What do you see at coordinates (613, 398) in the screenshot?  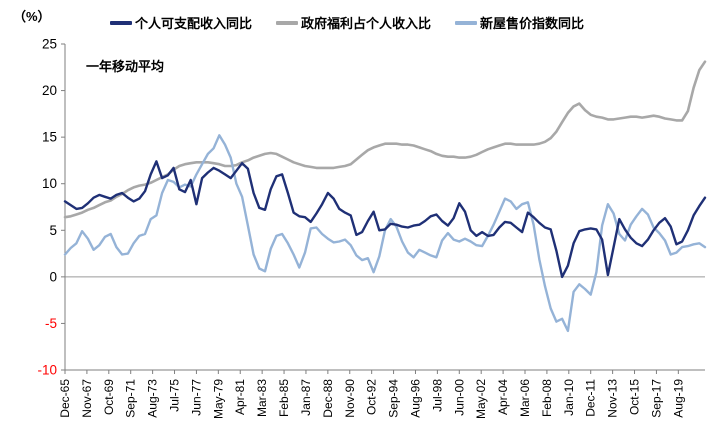 I see `x-tick-label: Nov-13` at bounding box center [613, 398].